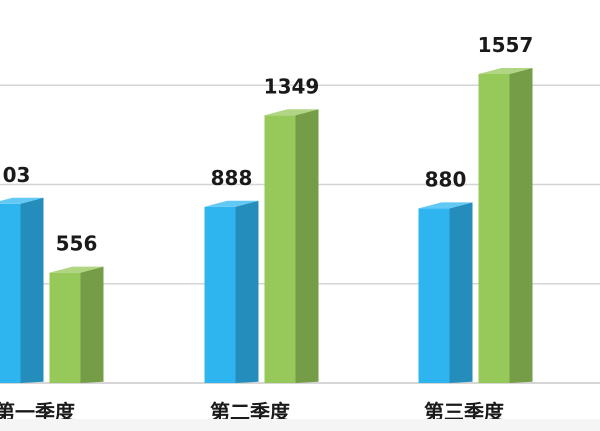 Image resolution: width=600 pixels, height=431 pixels. Describe the element at coordinates (300, 425) in the screenshot. I see `bottom-strip` at that location.